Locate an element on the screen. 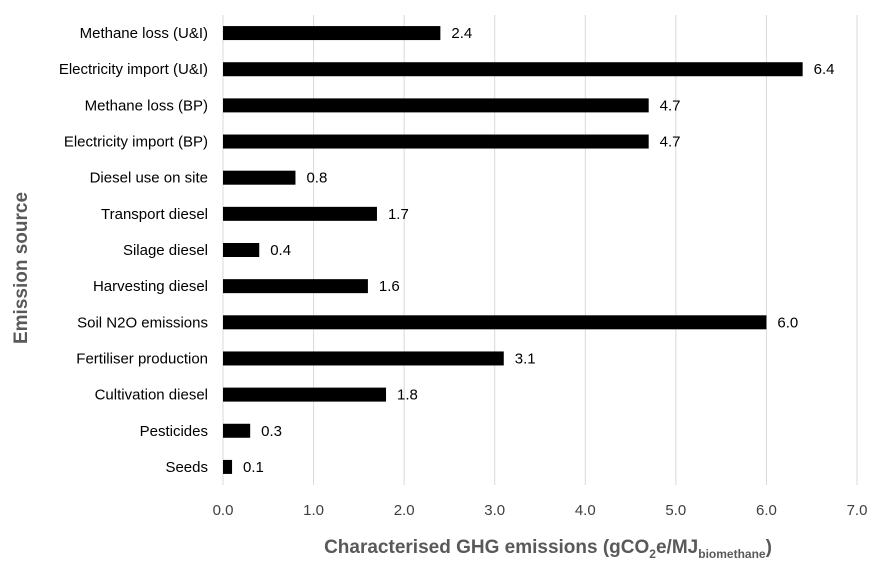 This screenshot has width=877, height=561. x-tick-label: 6.0 is located at coordinates (766, 510).